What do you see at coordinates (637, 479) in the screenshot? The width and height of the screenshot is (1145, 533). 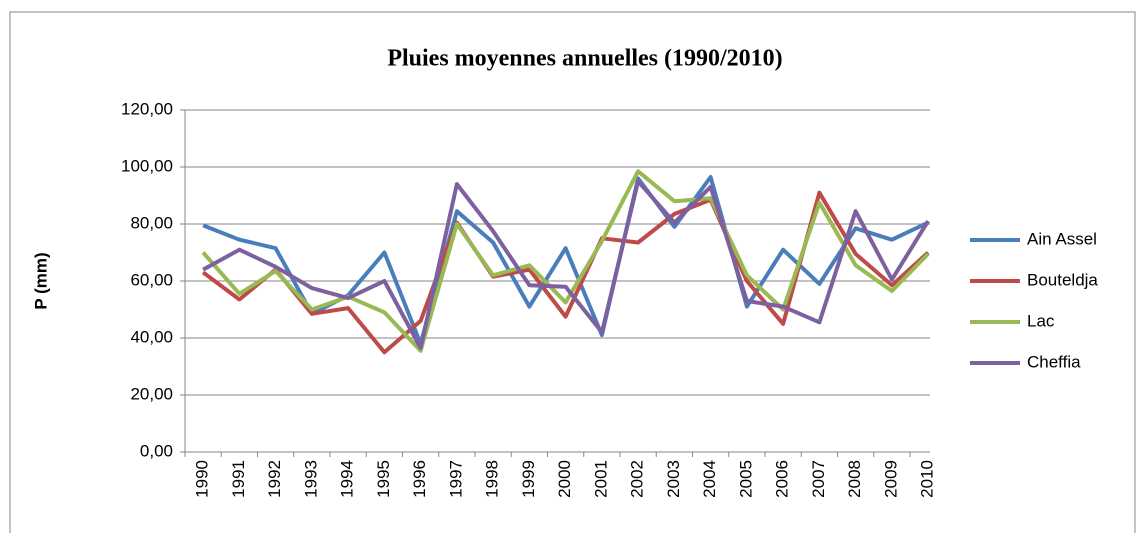 I see `x-tick-label: 2002` at bounding box center [637, 479].